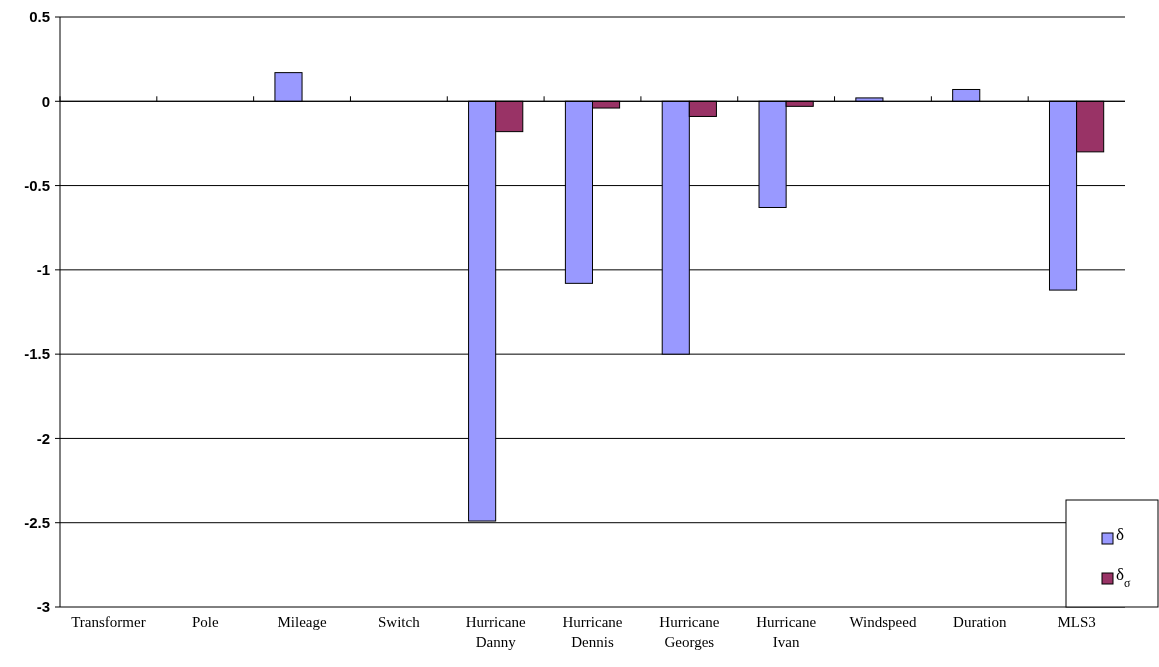 Image resolution: width=1159 pixels, height=667 pixels. What do you see at coordinates (37, 522) in the screenshot?
I see `y-tick-label: -2.5` at bounding box center [37, 522].